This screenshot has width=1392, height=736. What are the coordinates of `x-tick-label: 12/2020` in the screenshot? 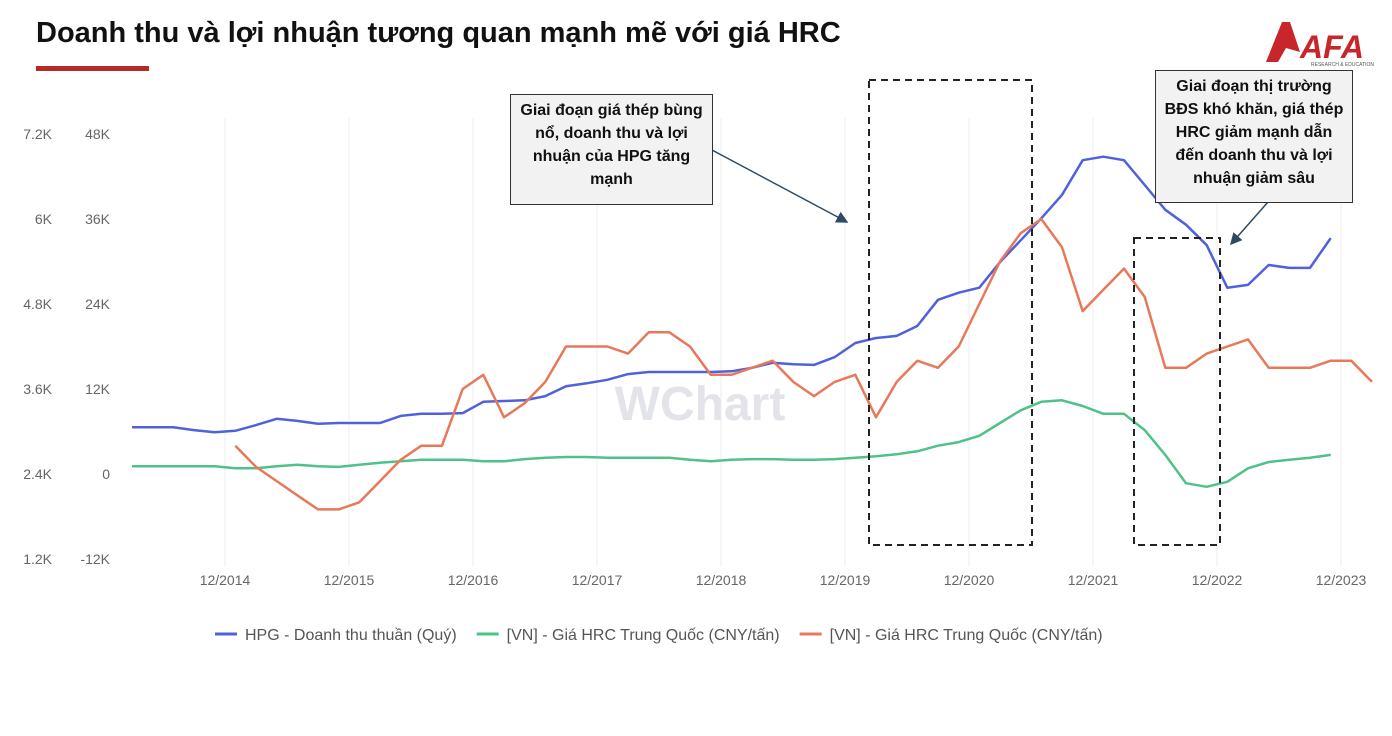 It's located at (969, 580).